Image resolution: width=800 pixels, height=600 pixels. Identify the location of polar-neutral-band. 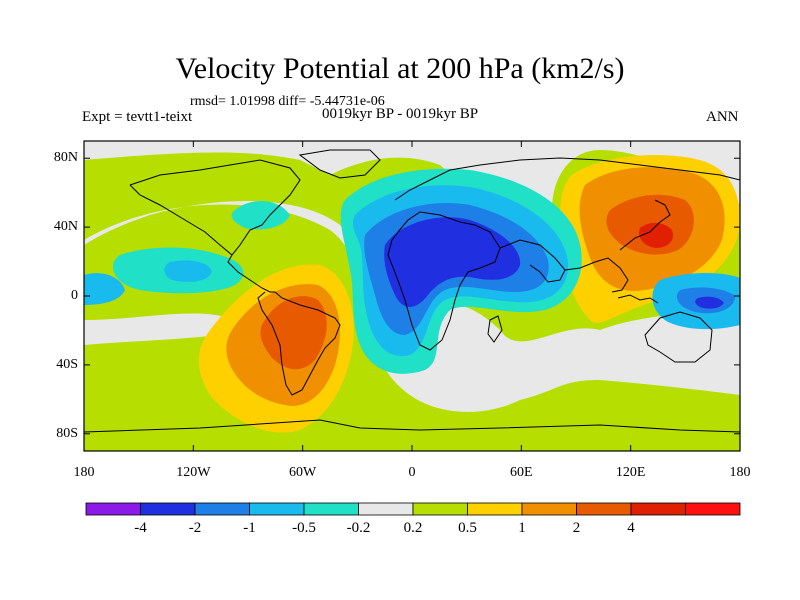
(412, 193).